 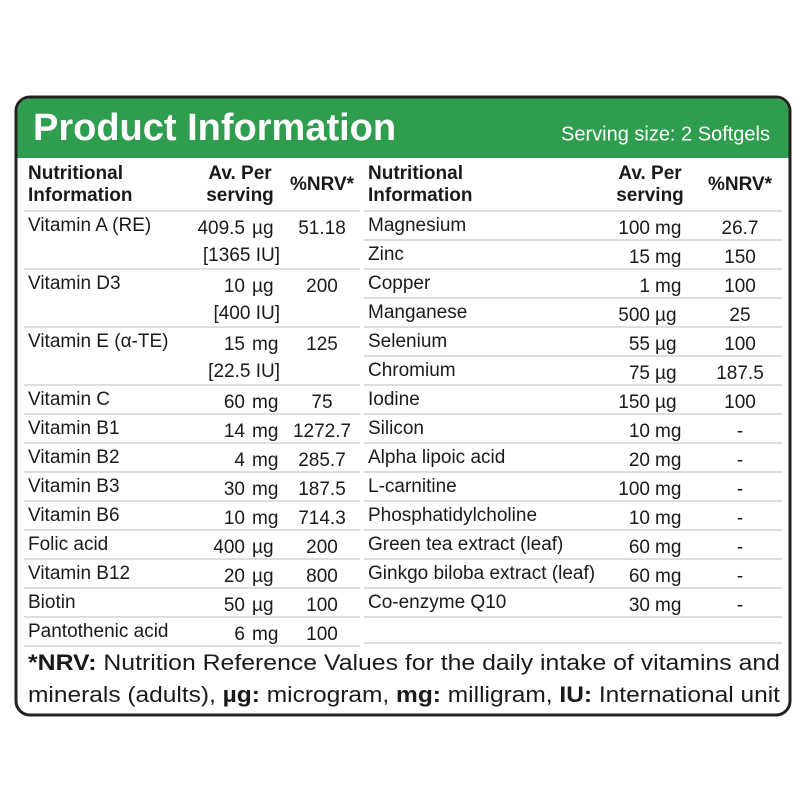 What do you see at coordinates (639, 373) in the screenshot?
I see `amount: 75` at bounding box center [639, 373].